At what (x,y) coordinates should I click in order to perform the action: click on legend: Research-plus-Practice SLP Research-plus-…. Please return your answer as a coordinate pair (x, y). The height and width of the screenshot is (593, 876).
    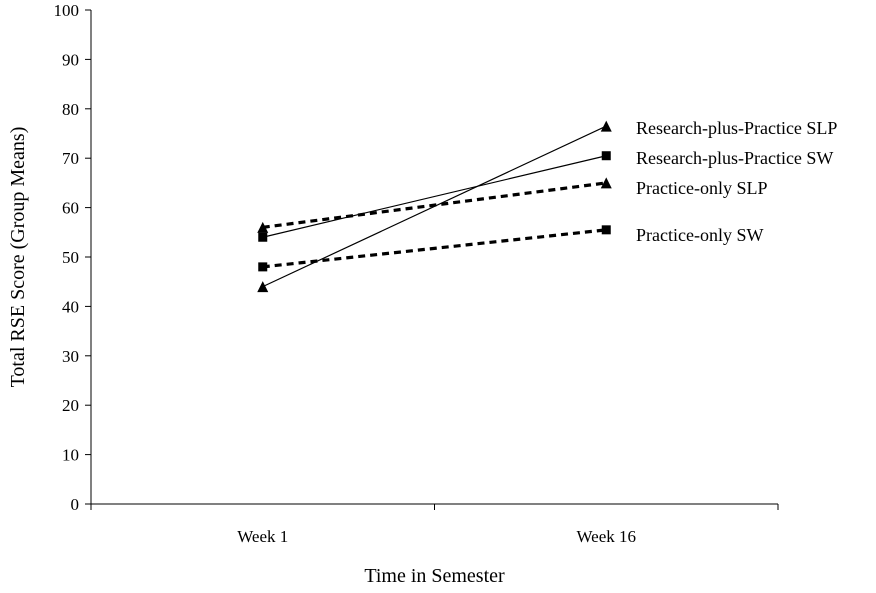
    Looking at the image, I should click on (736, 181).